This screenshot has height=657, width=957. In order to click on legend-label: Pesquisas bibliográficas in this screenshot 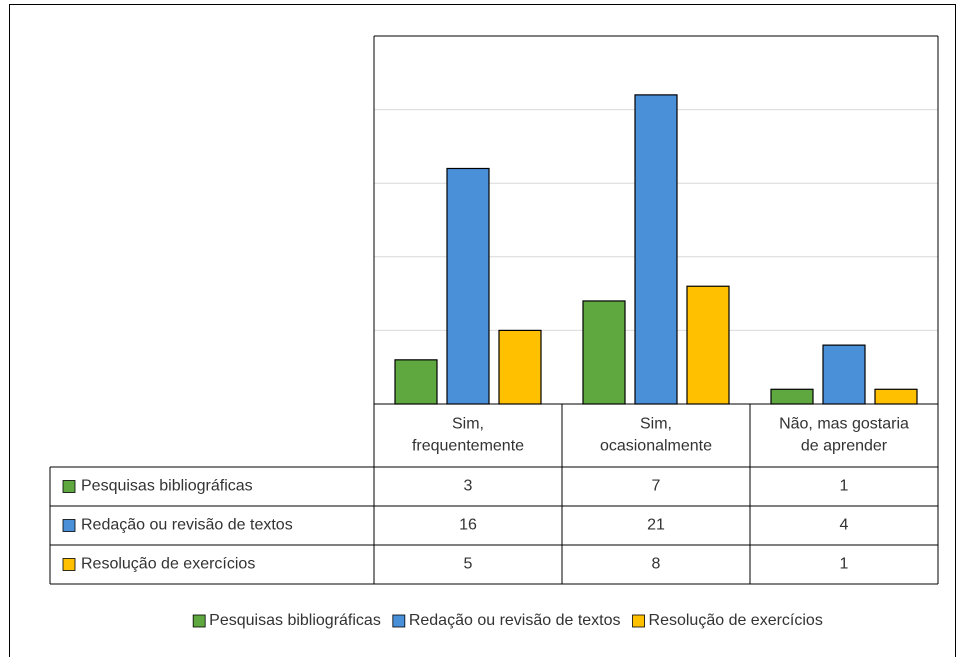, I will do `click(295, 620)`.